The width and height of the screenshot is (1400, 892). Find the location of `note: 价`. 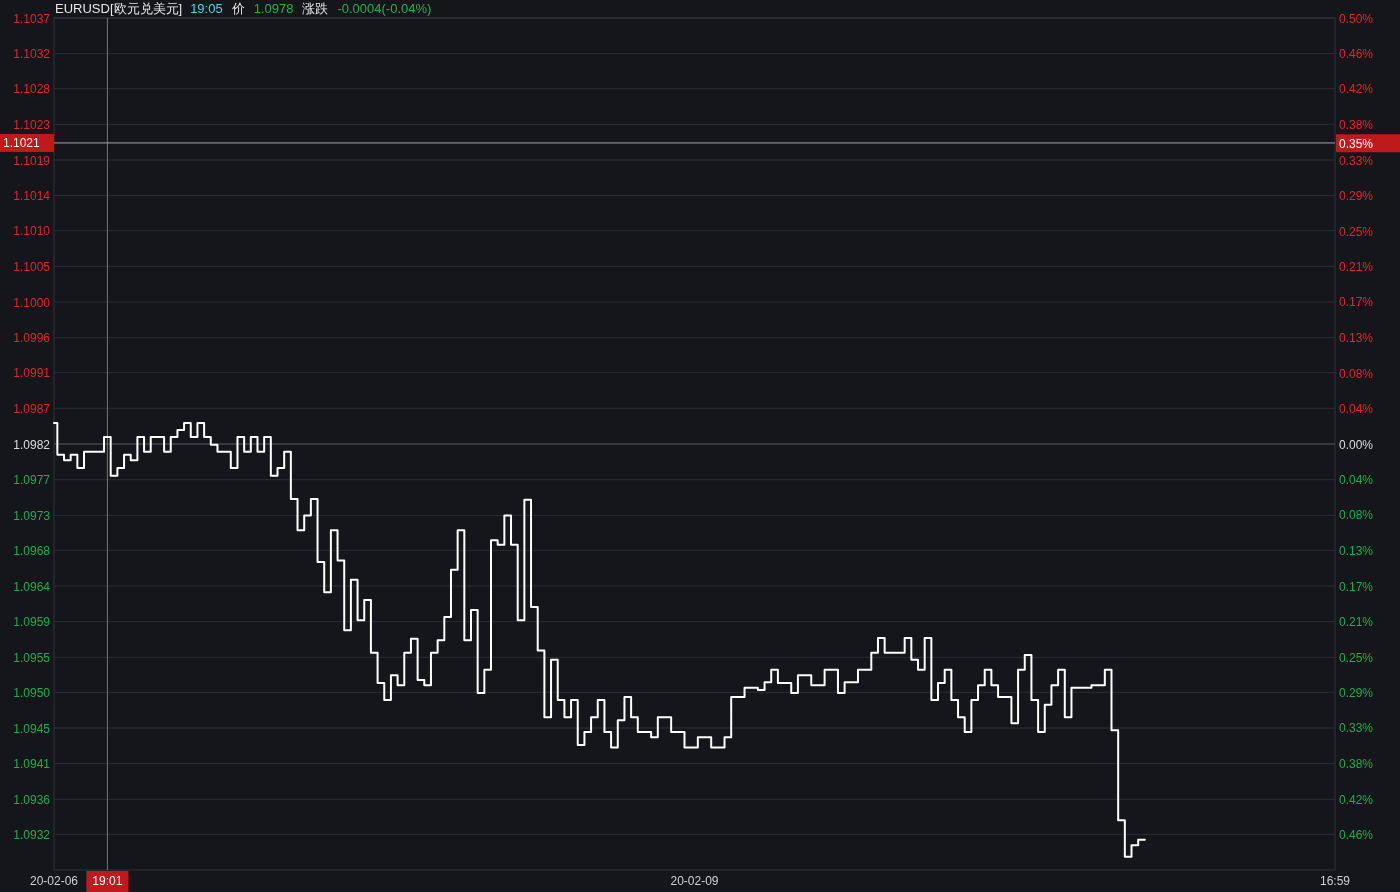

note: 价 is located at coordinates (238, 8).